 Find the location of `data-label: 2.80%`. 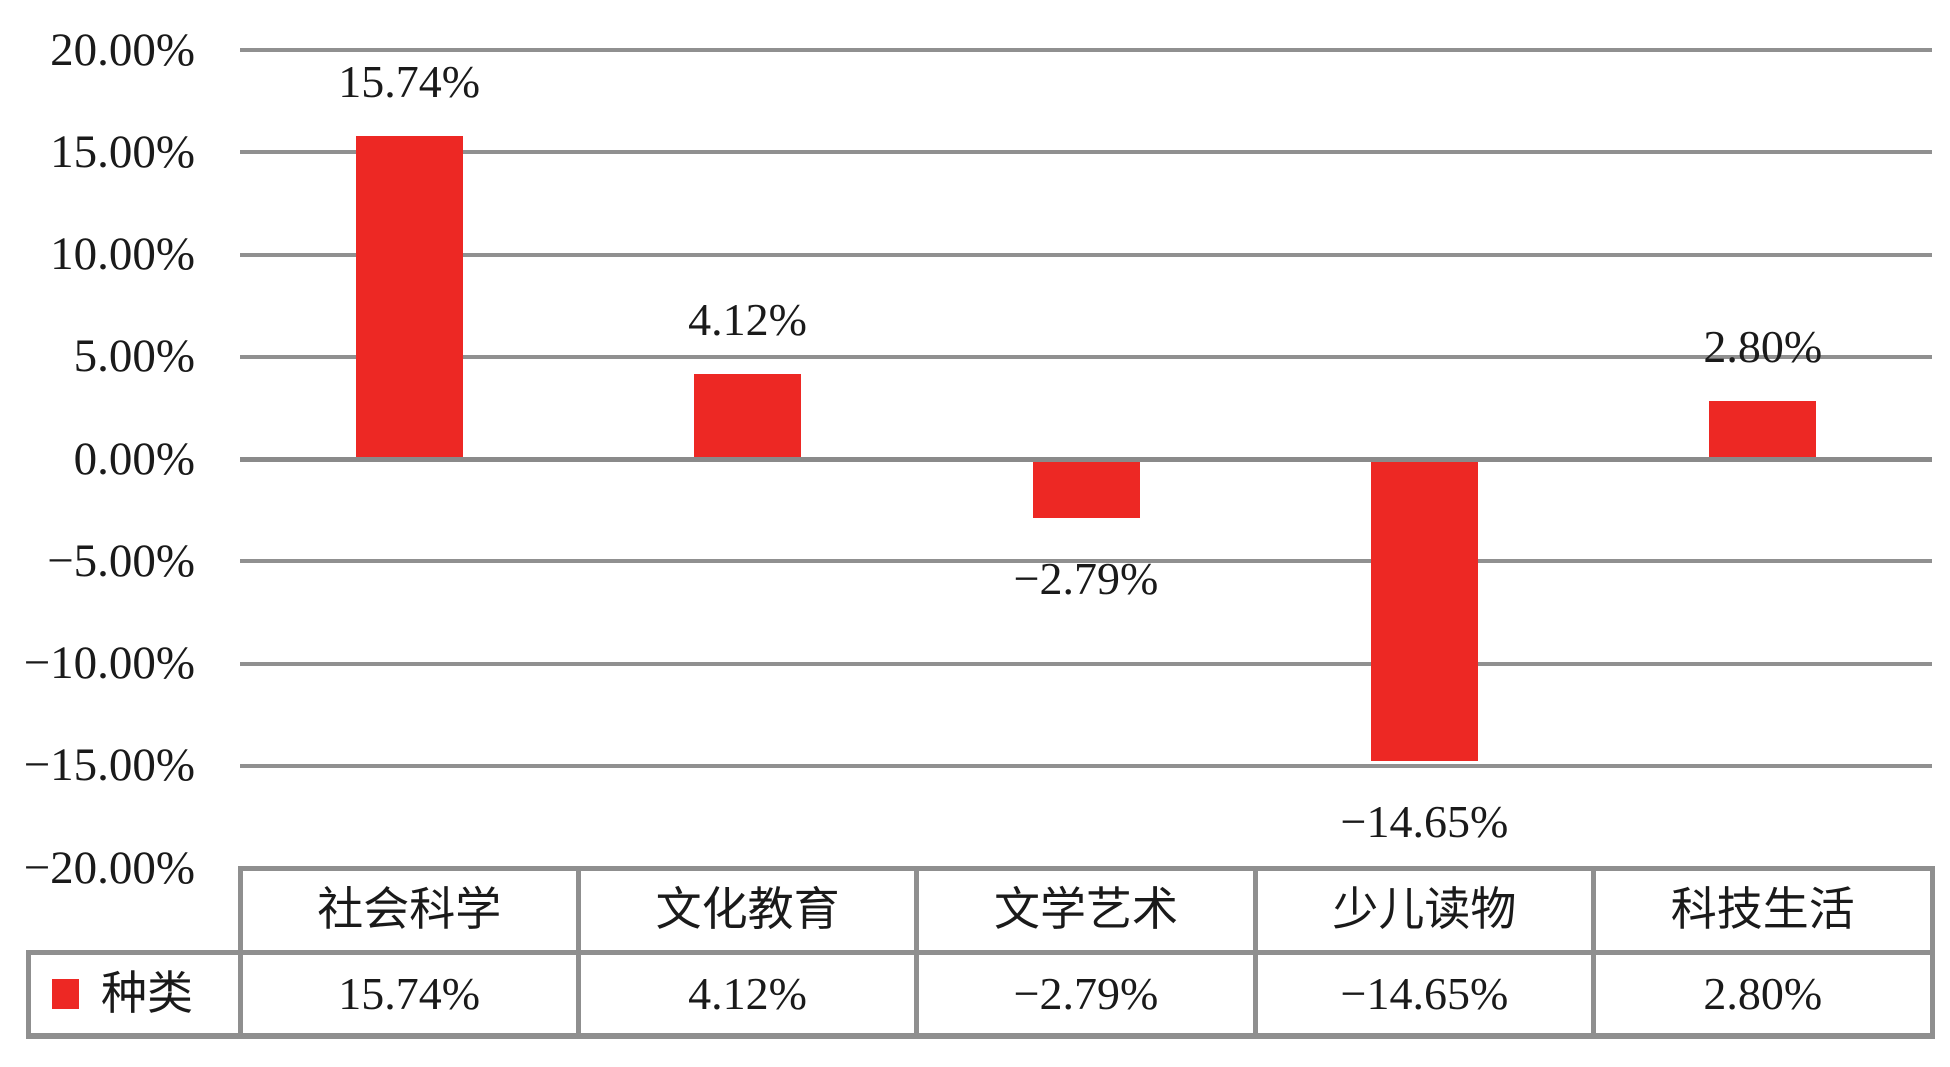

data-label: 2.80% is located at coordinates (1763, 346).